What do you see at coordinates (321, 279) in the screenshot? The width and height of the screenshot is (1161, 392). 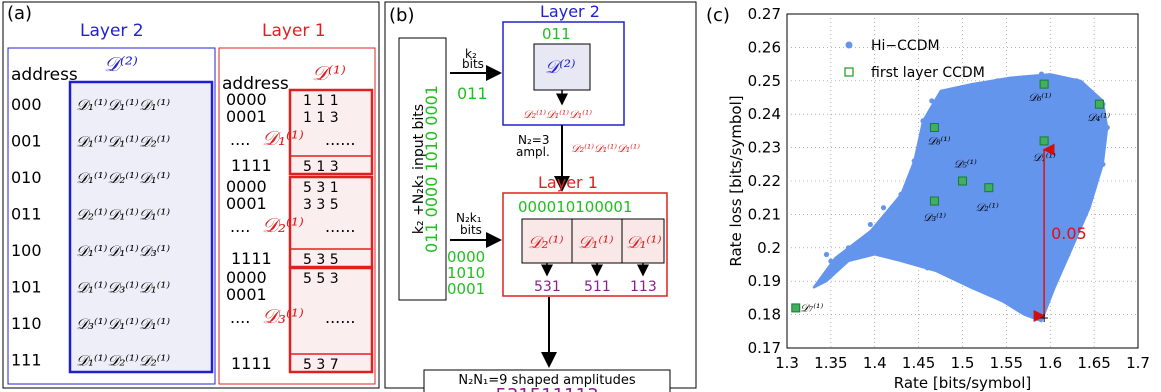 I see `l1-val-first-2: 5 5 3` at bounding box center [321, 279].